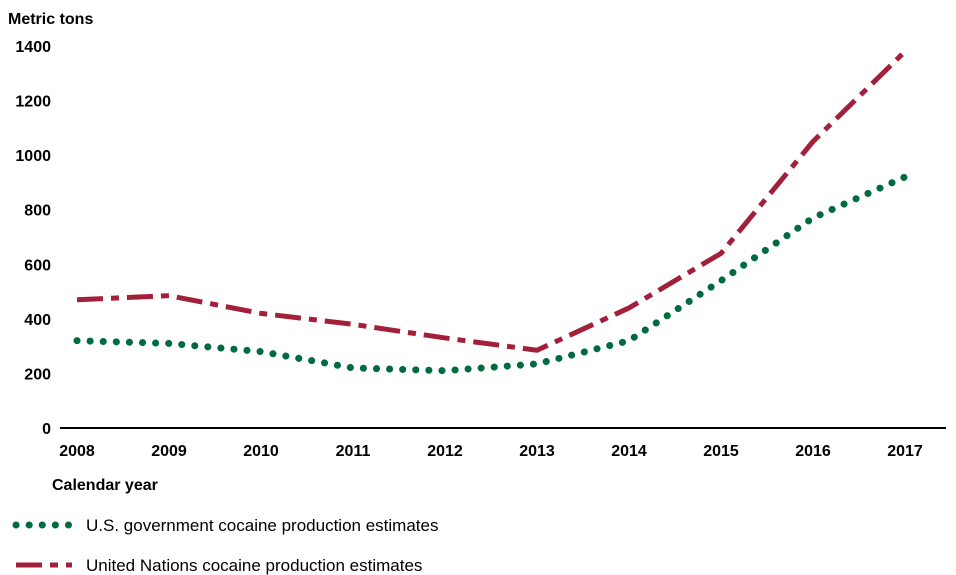  Describe the element at coordinates (33, 47) in the screenshot. I see `y-tick-label: 1400` at that location.